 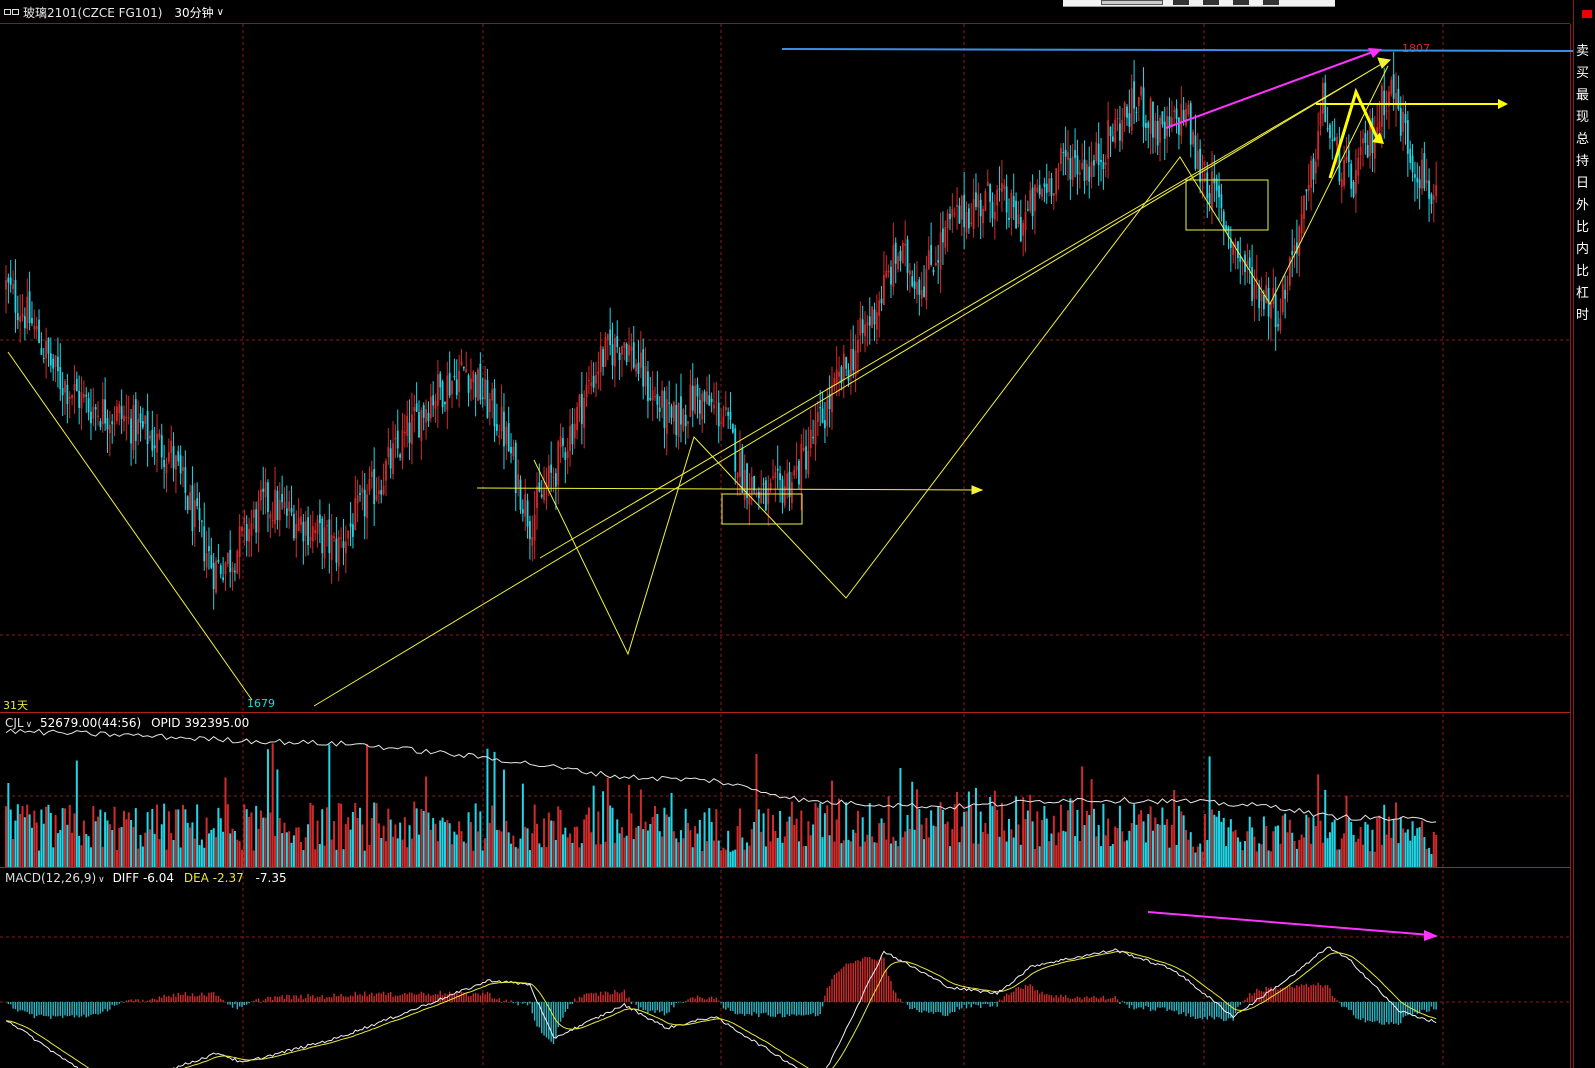 What do you see at coordinates (14, 723) in the screenshot?
I see `volume-indicator-name: CJL` at bounding box center [14, 723].